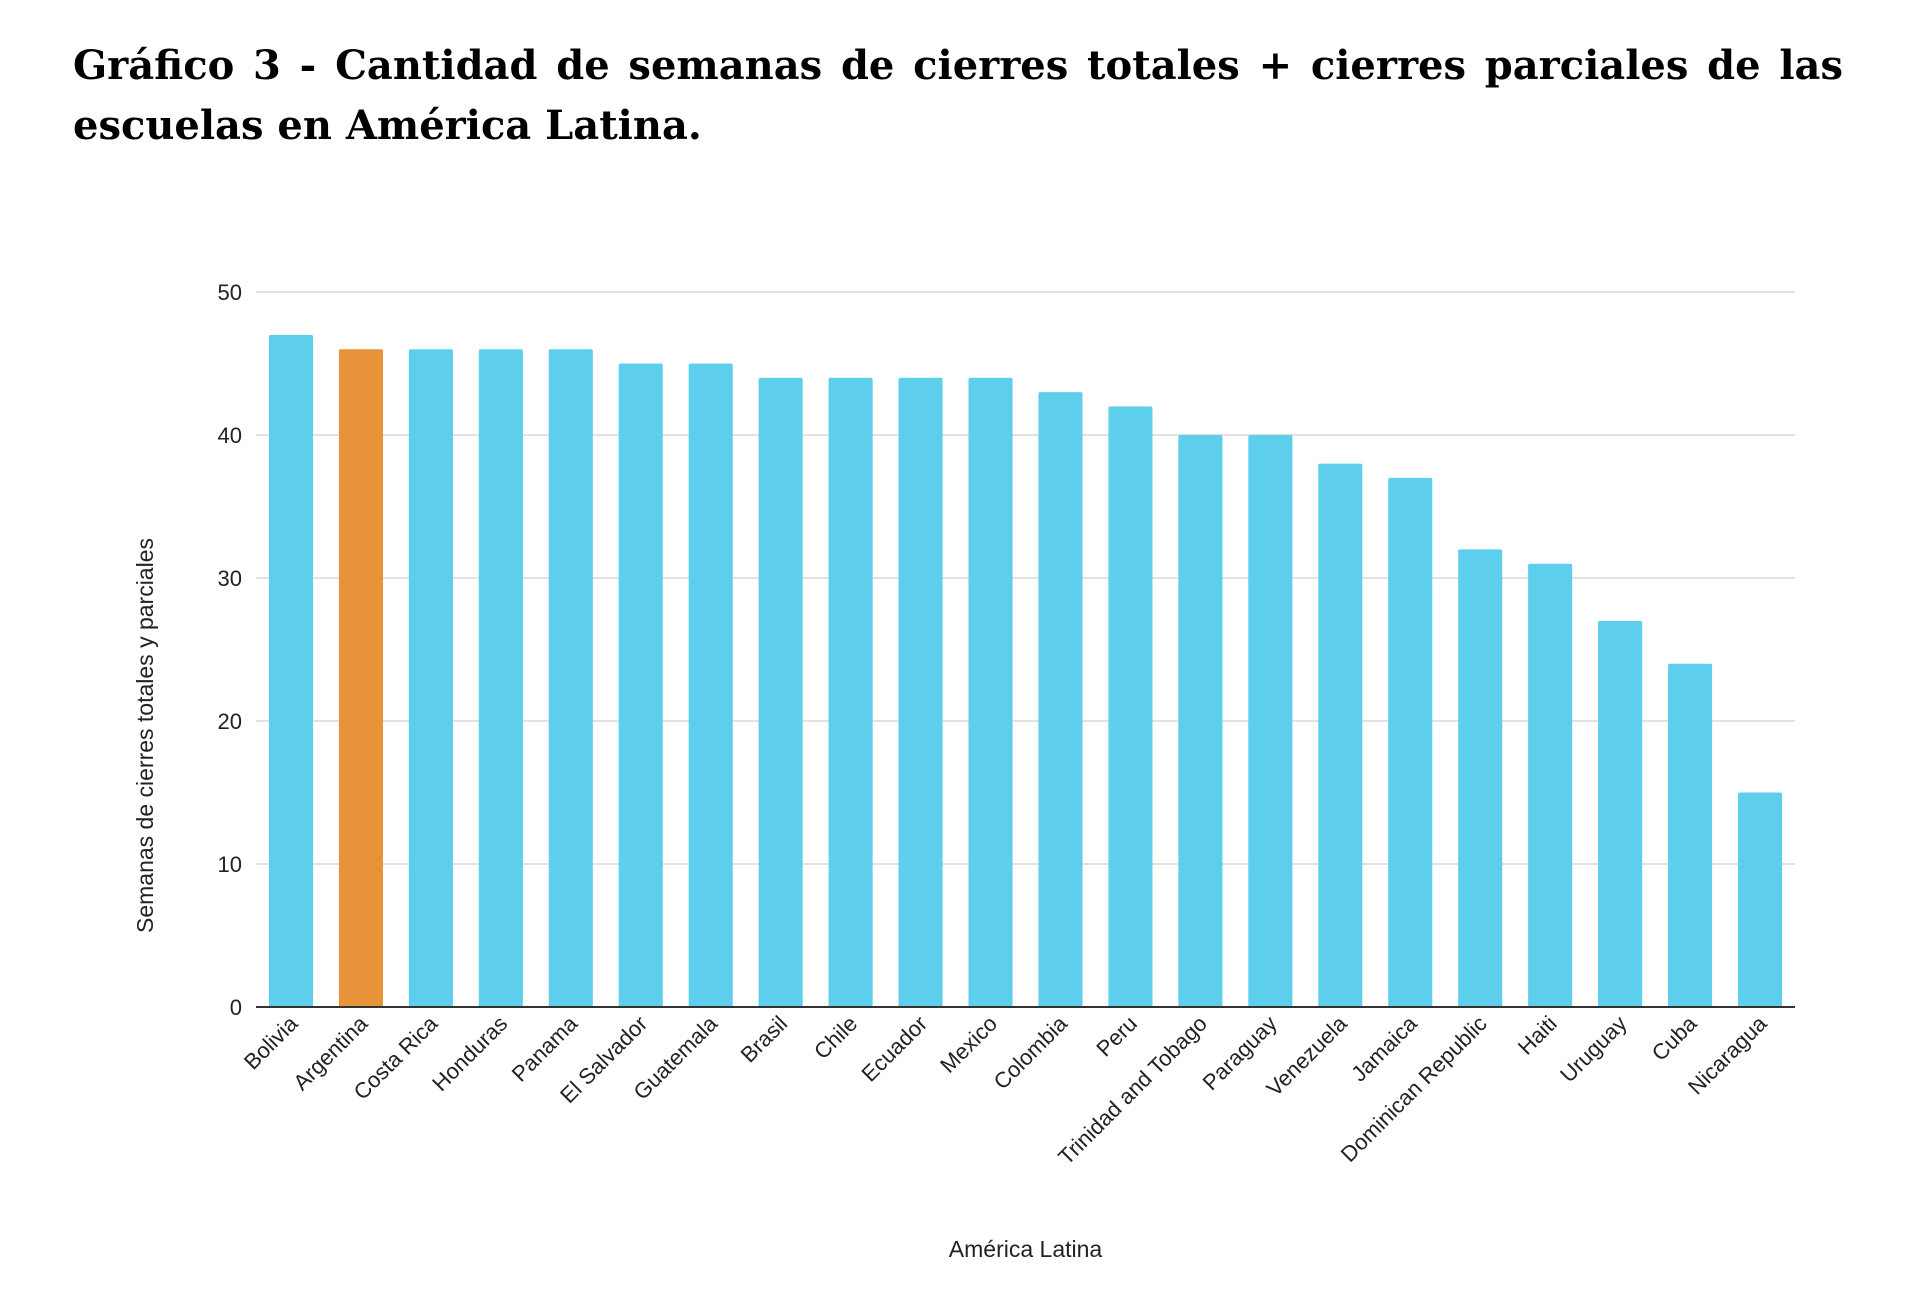  What do you see at coordinates (968, 1044) in the screenshot?
I see `x-tick-label: Mexico` at bounding box center [968, 1044].